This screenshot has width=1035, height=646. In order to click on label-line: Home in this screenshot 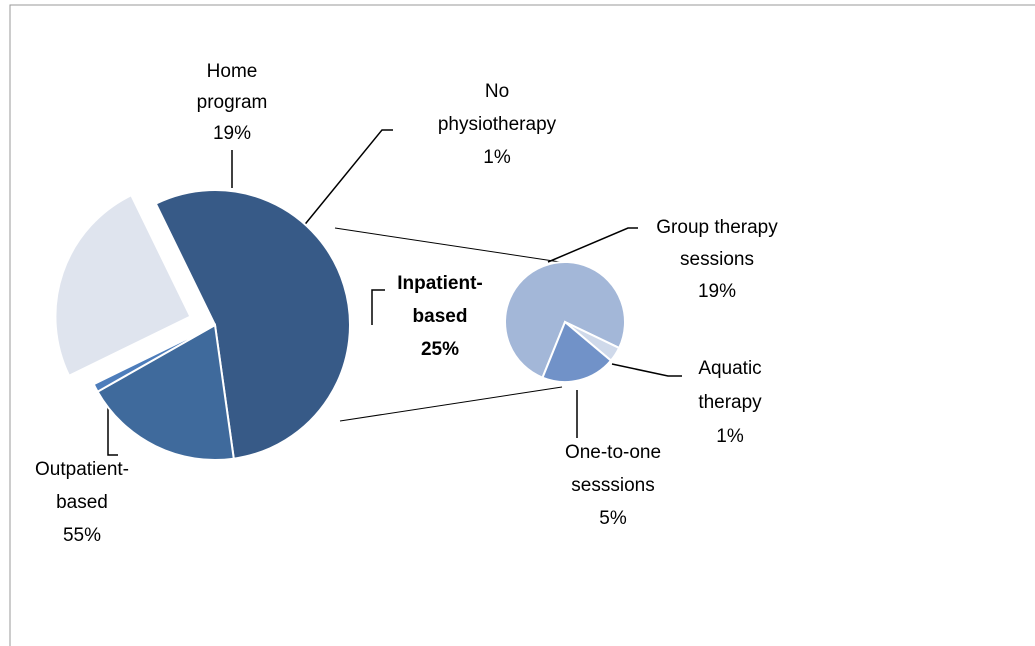, I will do `click(232, 71)`.